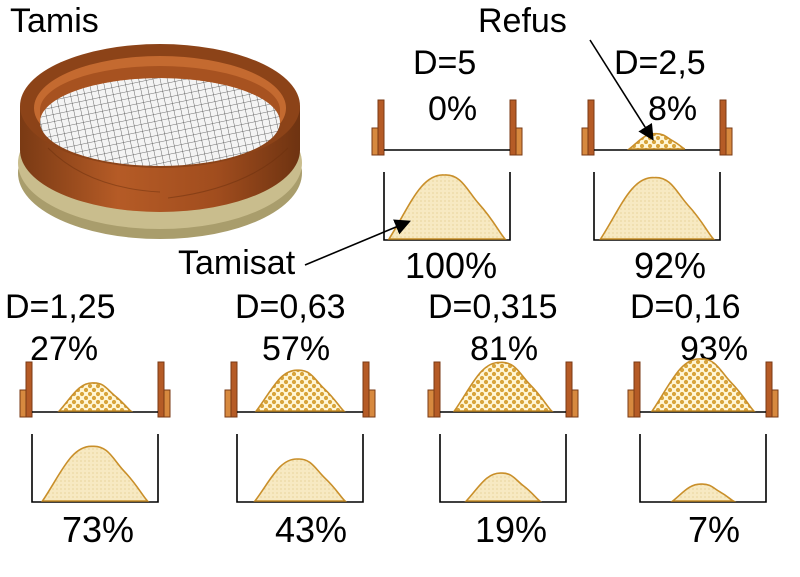  I want to click on stage-1-tamisat-pct: 100%, so click(451, 265).